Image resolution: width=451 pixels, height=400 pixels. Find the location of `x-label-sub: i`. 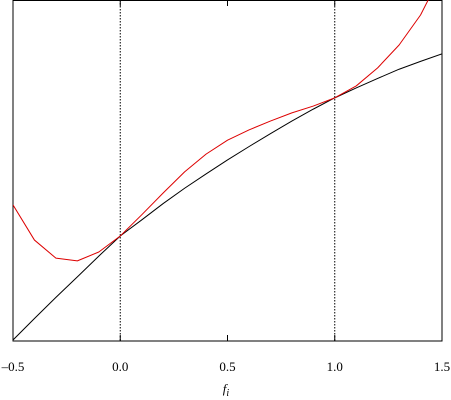

x-label-sub: i is located at coordinates (227, 393).